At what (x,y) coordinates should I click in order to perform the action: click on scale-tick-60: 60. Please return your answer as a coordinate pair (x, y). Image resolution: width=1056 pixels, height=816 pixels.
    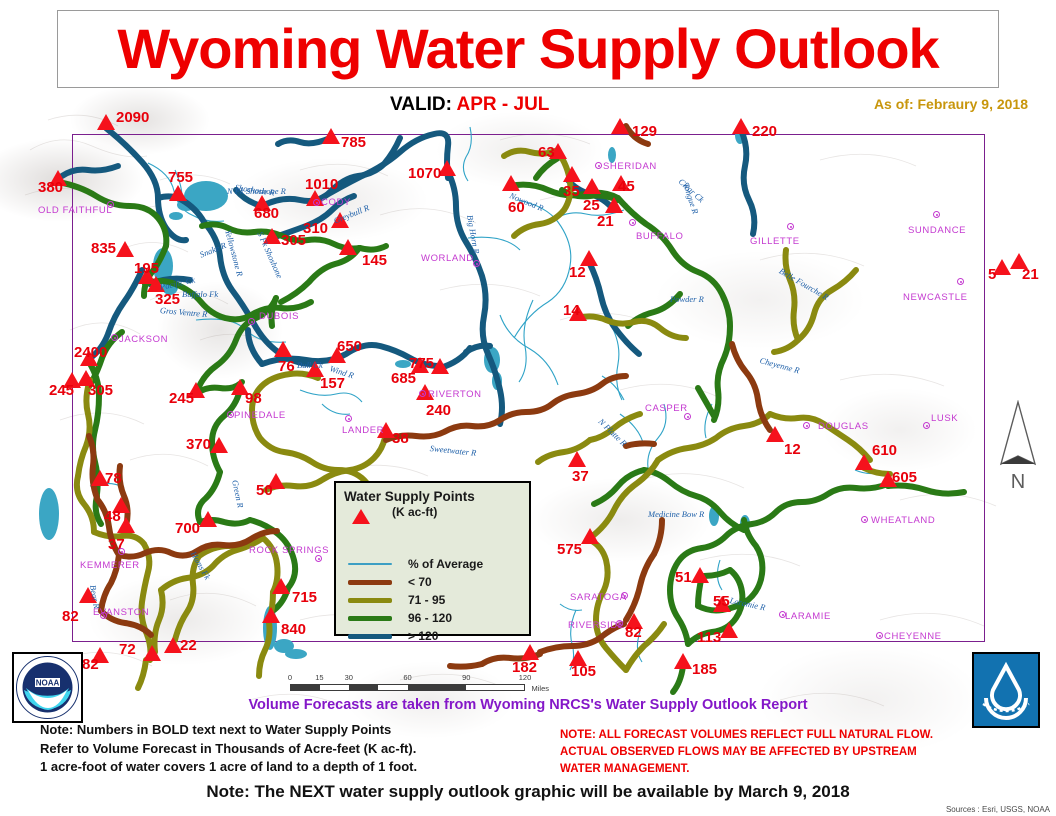
    Looking at the image, I should click on (407, 677).